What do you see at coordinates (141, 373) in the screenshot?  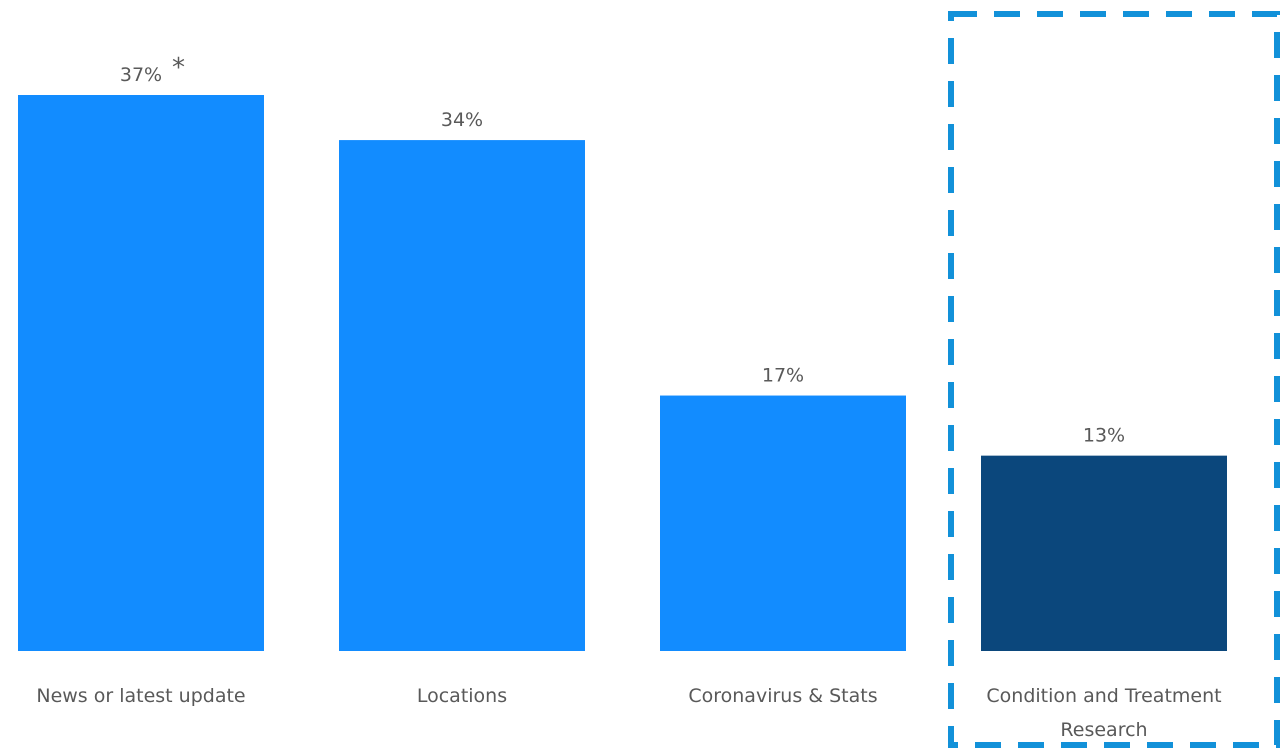 I see `bar-news-or-latest-update` at bounding box center [141, 373].